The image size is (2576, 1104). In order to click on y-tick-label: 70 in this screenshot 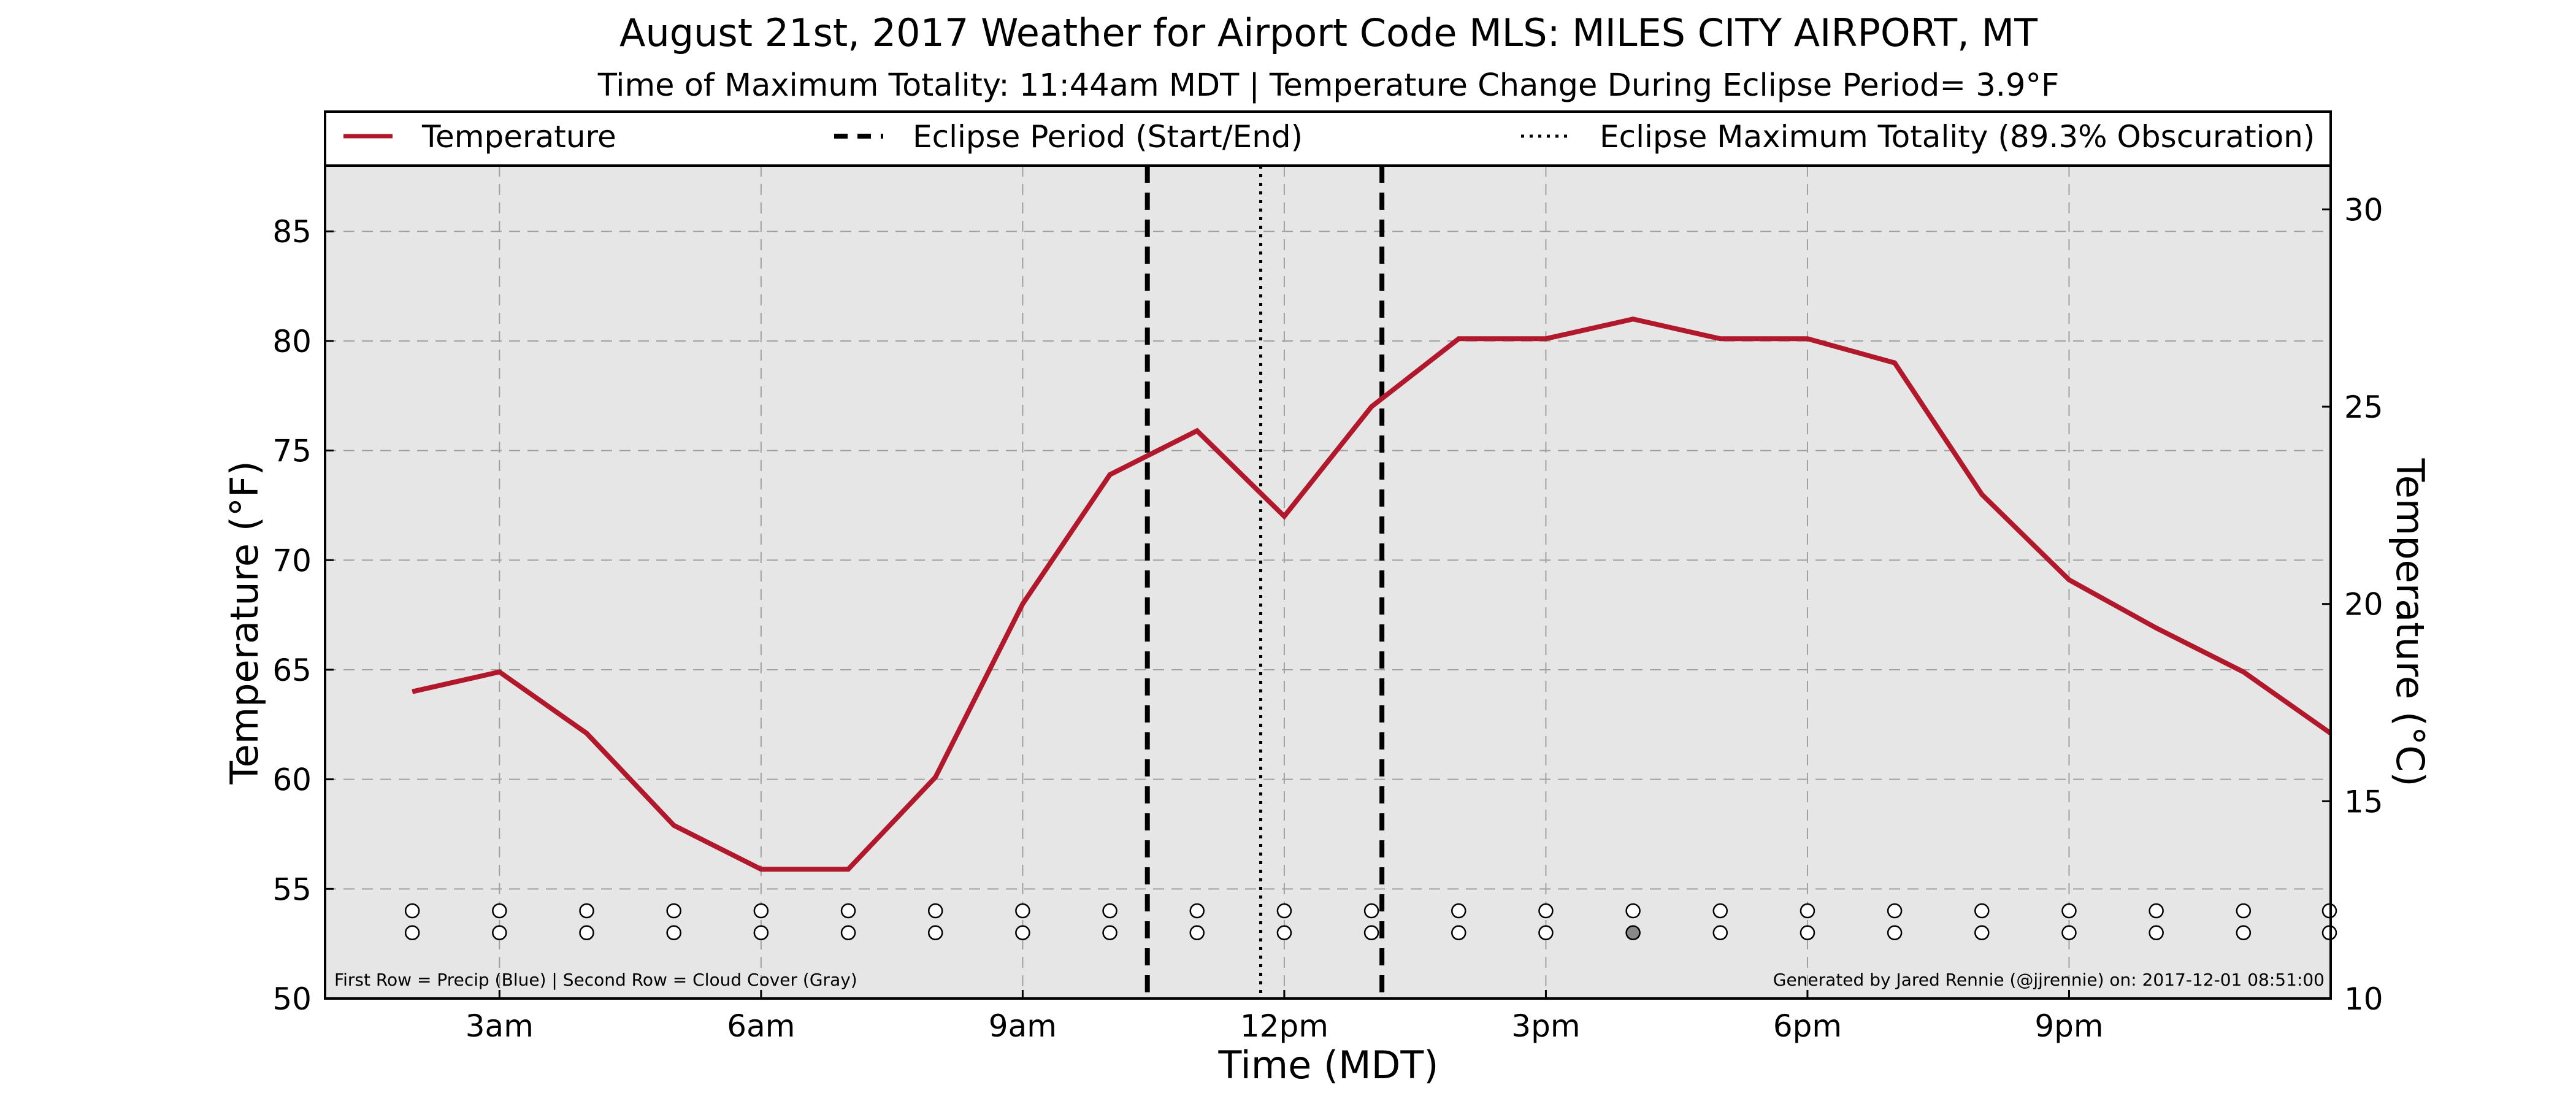, I will do `click(292, 560)`.